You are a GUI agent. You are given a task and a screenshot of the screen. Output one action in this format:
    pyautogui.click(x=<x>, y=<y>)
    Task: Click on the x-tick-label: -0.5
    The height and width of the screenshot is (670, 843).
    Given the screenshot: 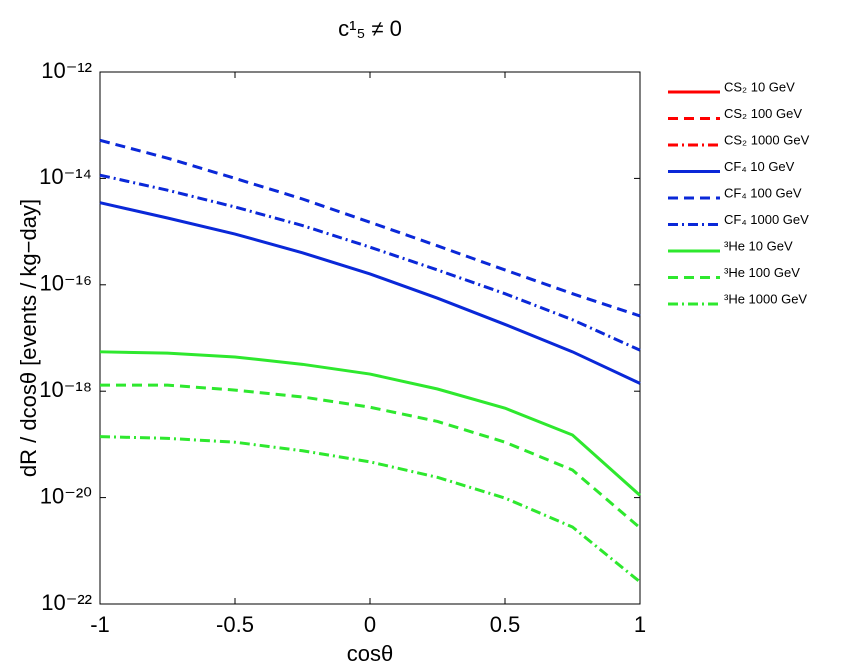 What is the action you would take?
    pyautogui.click(x=235, y=624)
    